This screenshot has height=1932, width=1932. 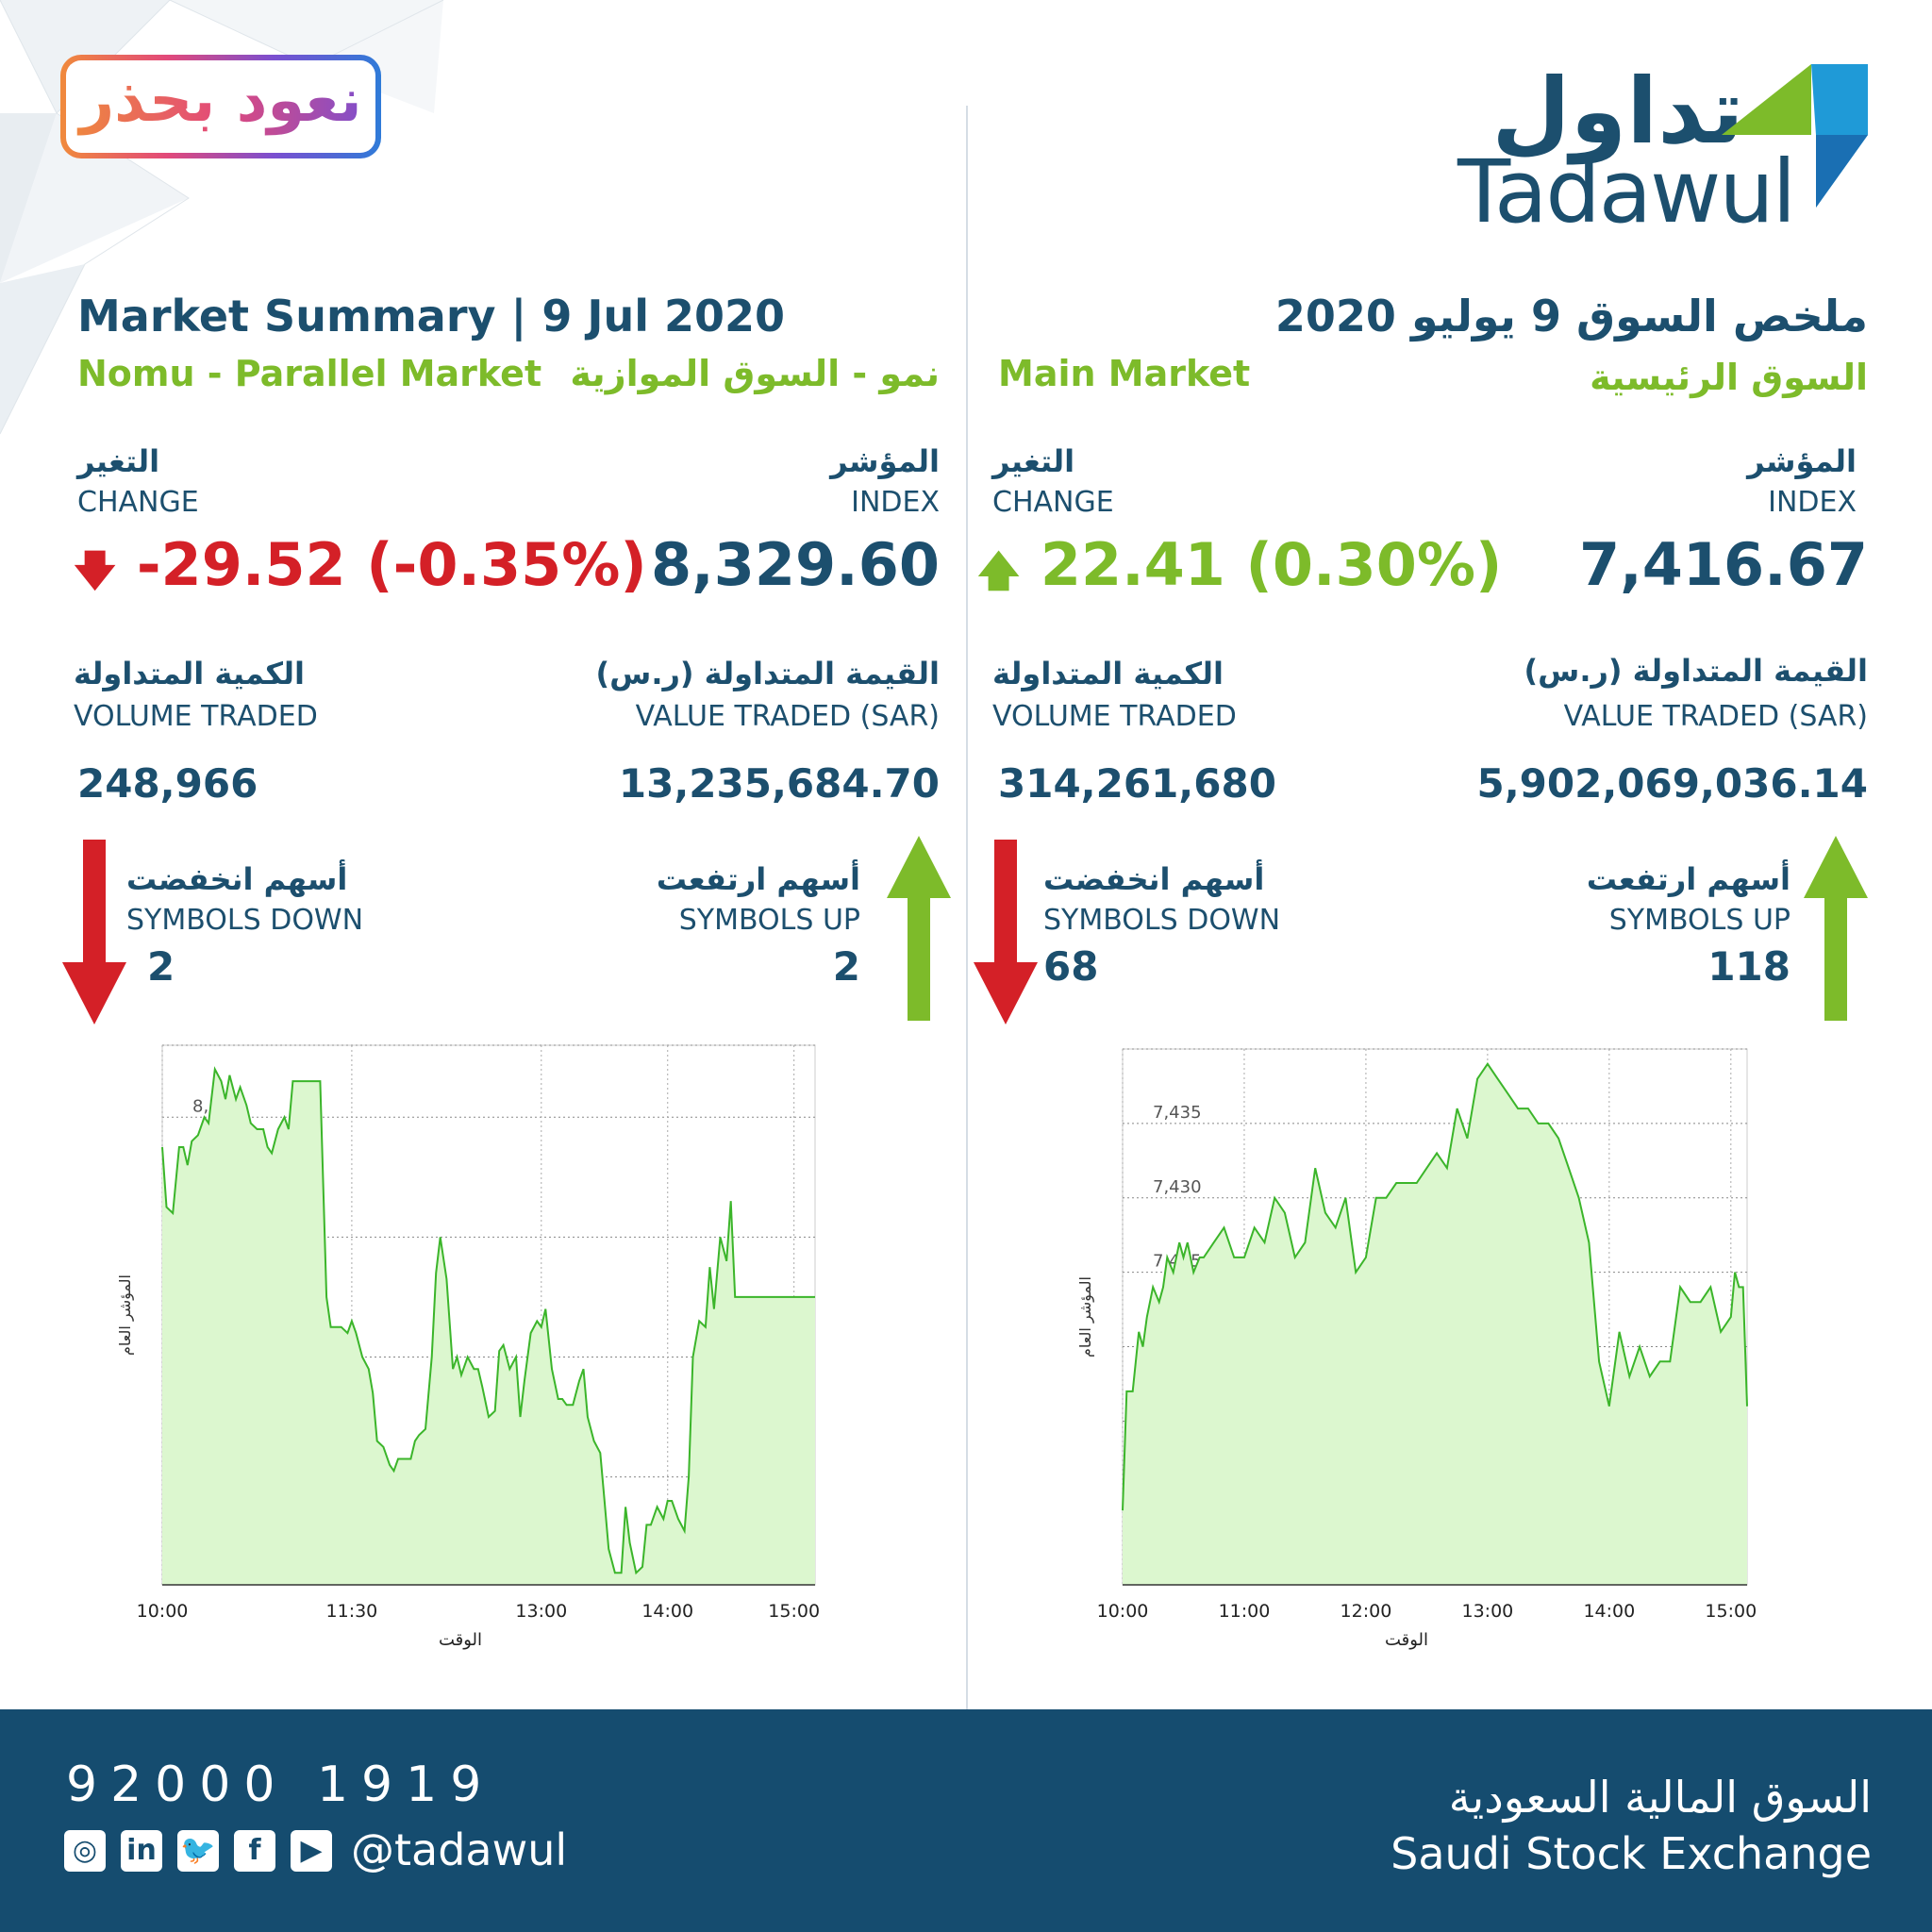 I want to click on right-valuet-label-en: VALUE TRADED (SAR), so click(x=1716, y=716).